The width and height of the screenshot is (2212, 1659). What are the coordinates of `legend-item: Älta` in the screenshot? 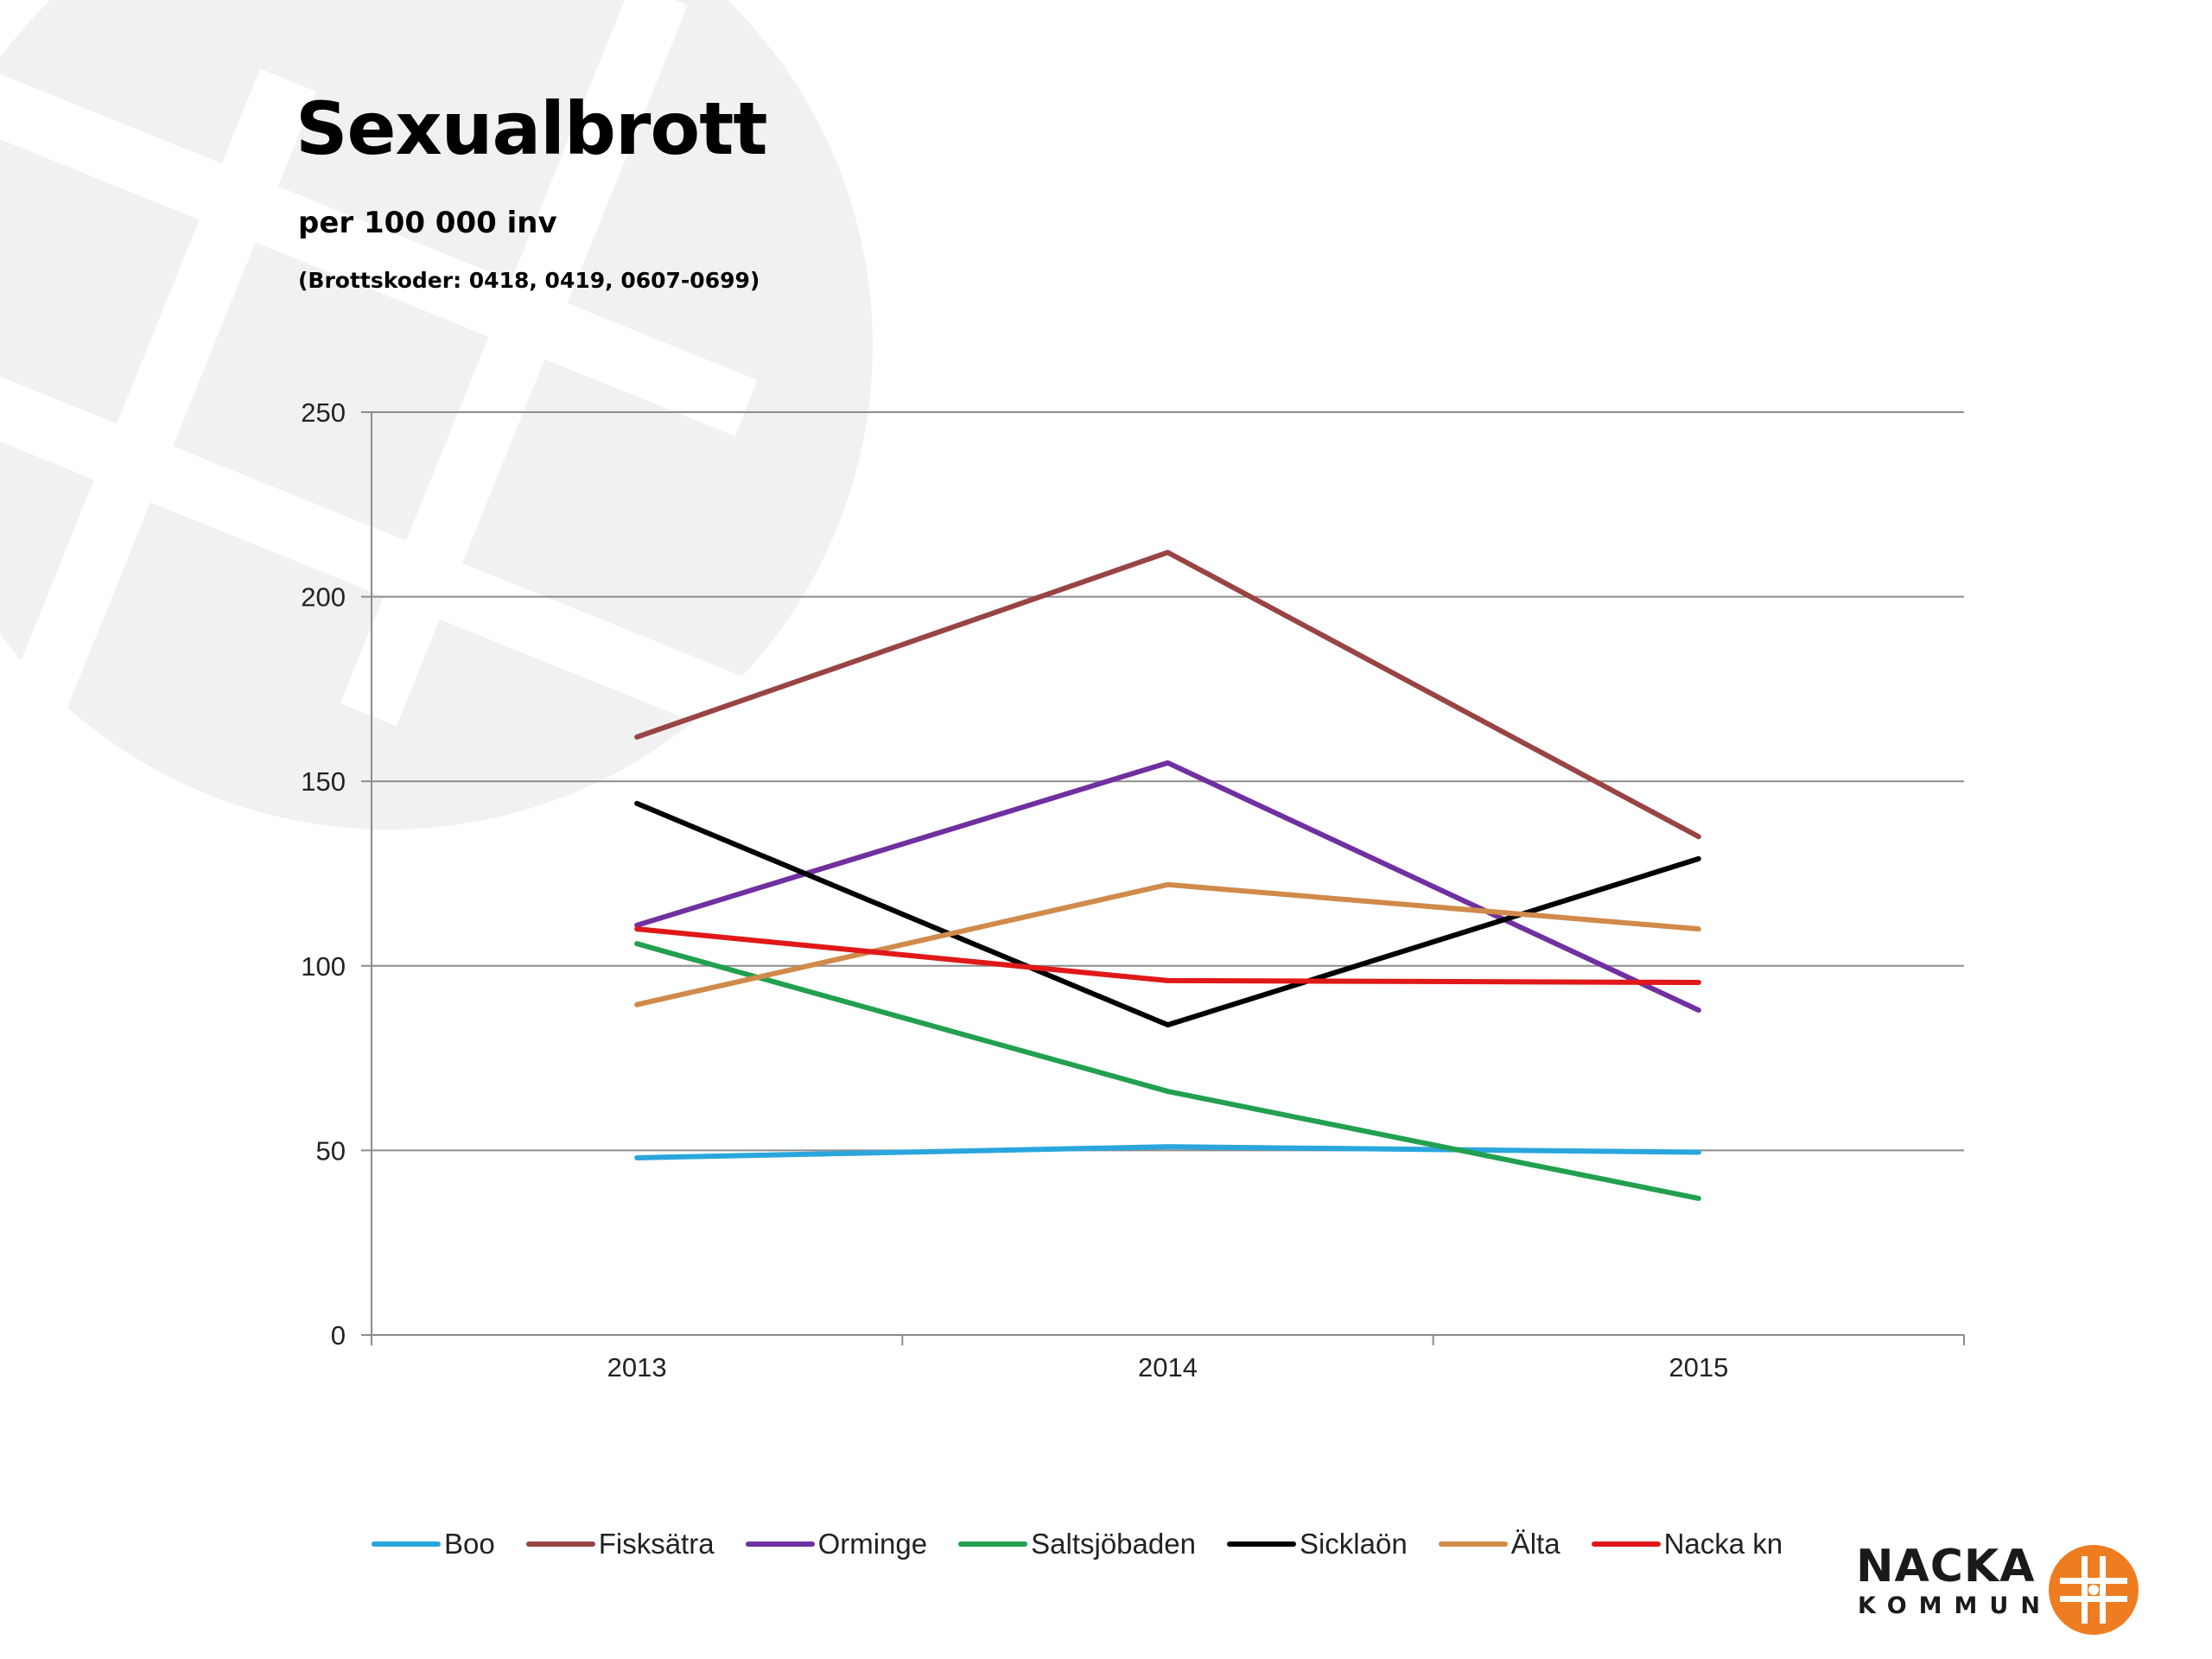 It's located at (1499, 1544).